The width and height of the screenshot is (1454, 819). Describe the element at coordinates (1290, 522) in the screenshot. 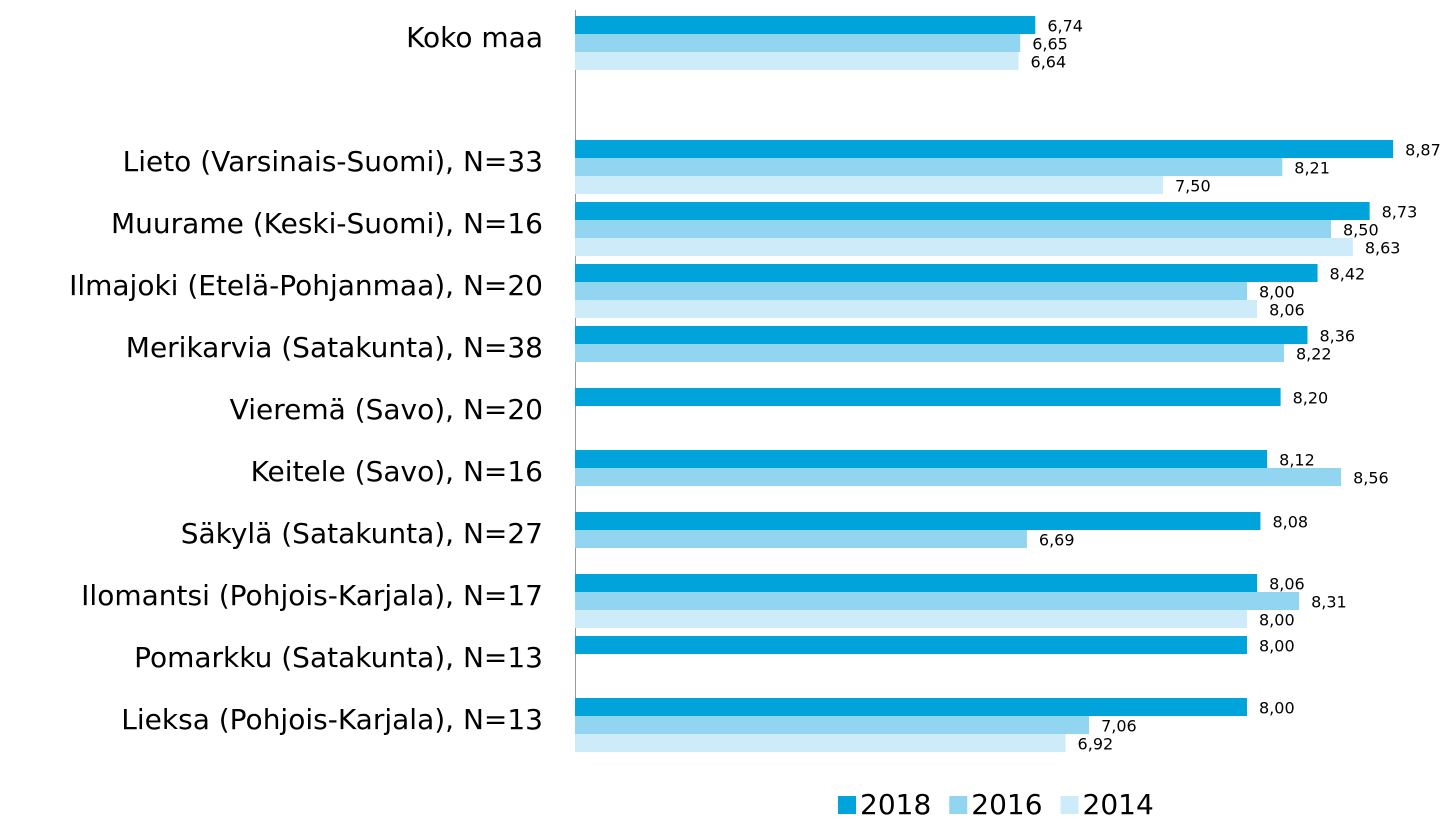

I see `value-label: 8,08` at that location.